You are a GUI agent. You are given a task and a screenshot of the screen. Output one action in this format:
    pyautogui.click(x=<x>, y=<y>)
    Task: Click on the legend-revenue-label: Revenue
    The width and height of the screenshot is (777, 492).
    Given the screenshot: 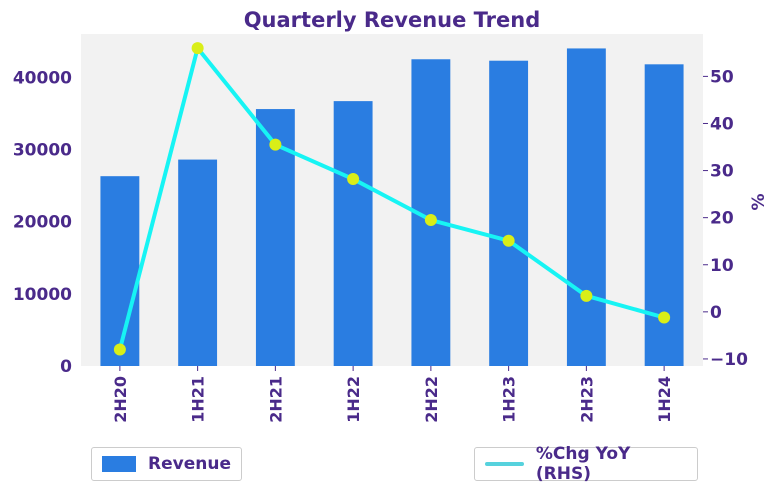 What is the action you would take?
    pyautogui.click(x=189, y=464)
    